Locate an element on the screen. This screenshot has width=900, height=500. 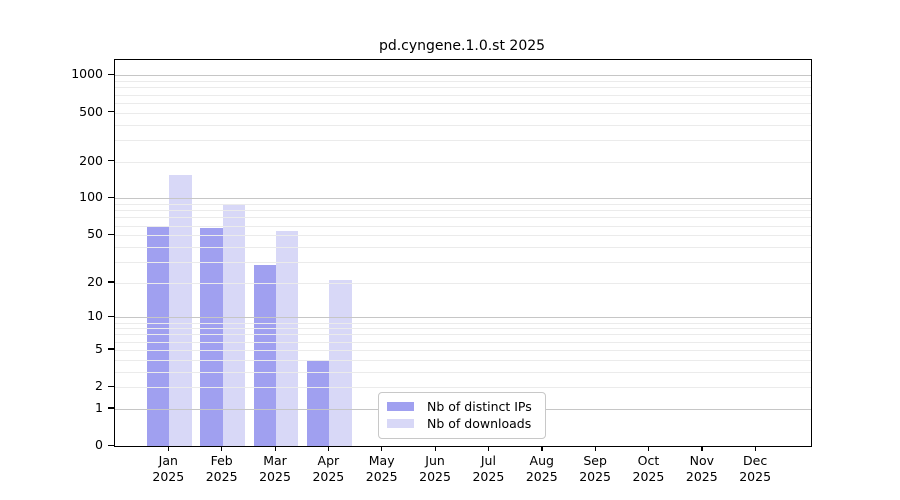
bar-downloads-mar is located at coordinates (287, 338).